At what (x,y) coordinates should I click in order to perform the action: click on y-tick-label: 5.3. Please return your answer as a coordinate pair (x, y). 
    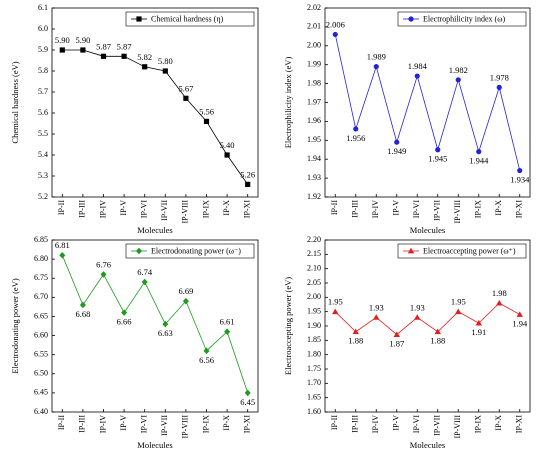
    Looking at the image, I should click on (43, 175).